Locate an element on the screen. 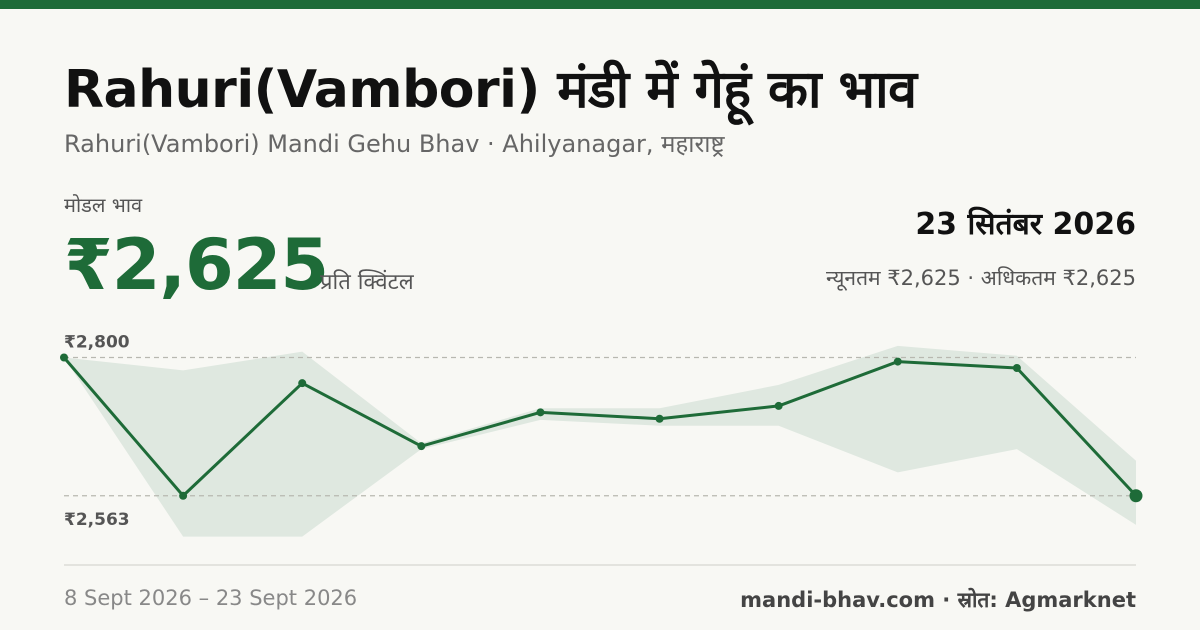 This screenshot has height=630, width=1200. price-unit: प्रति क्विंटल is located at coordinates (367, 282).